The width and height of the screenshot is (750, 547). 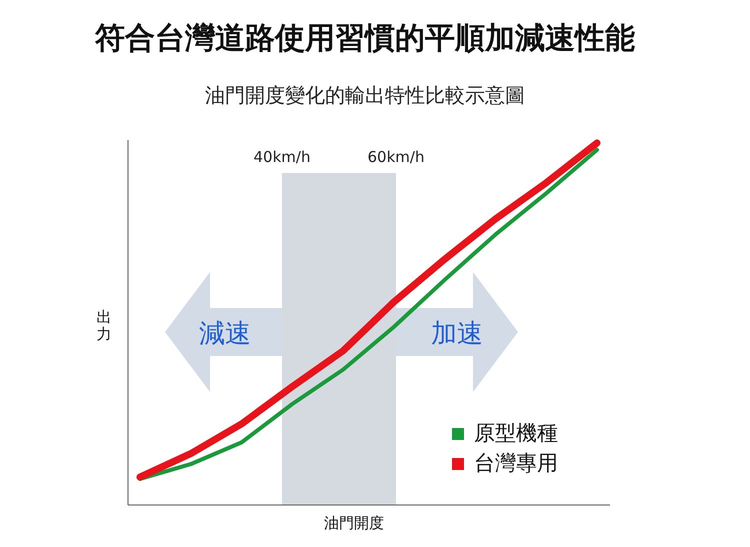 What do you see at coordinates (104, 325) in the screenshot?
I see `y-axis-title: 出力` at bounding box center [104, 325].